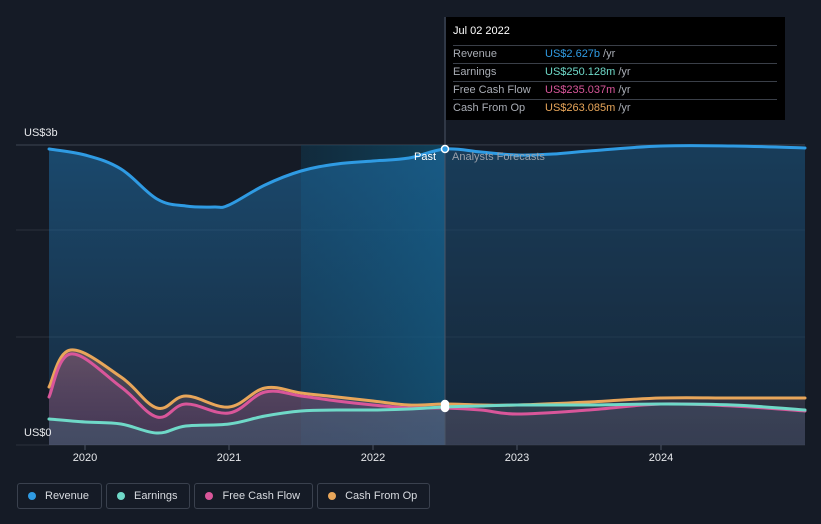  Describe the element at coordinates (41, 133) in the screenshot. I see `y-axis-top-label: US$3b` at that location.